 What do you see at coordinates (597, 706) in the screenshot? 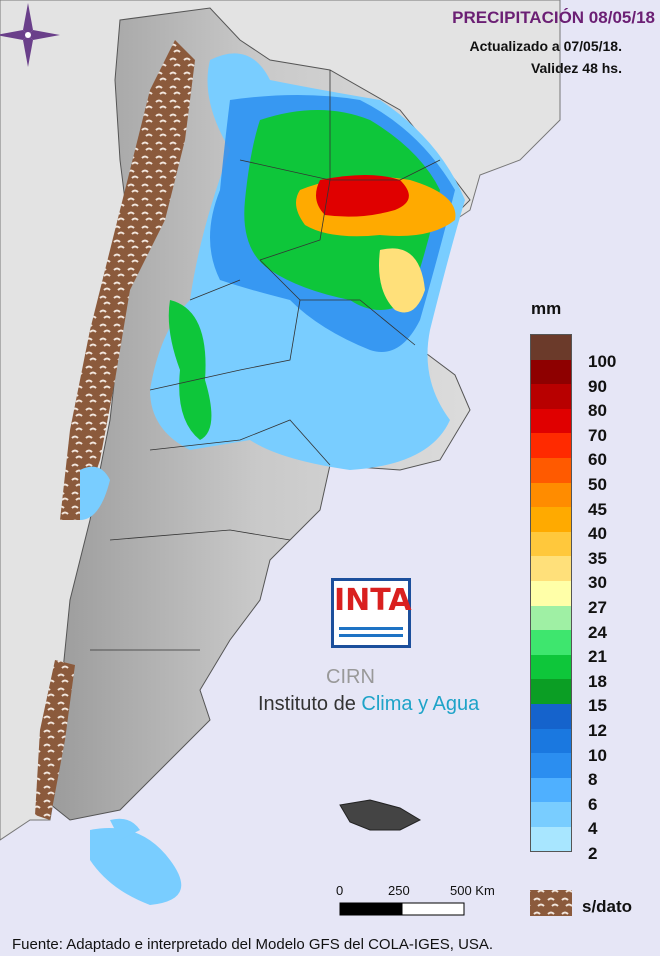
I see `legend-label: 15` at bounding box center [597, 706].